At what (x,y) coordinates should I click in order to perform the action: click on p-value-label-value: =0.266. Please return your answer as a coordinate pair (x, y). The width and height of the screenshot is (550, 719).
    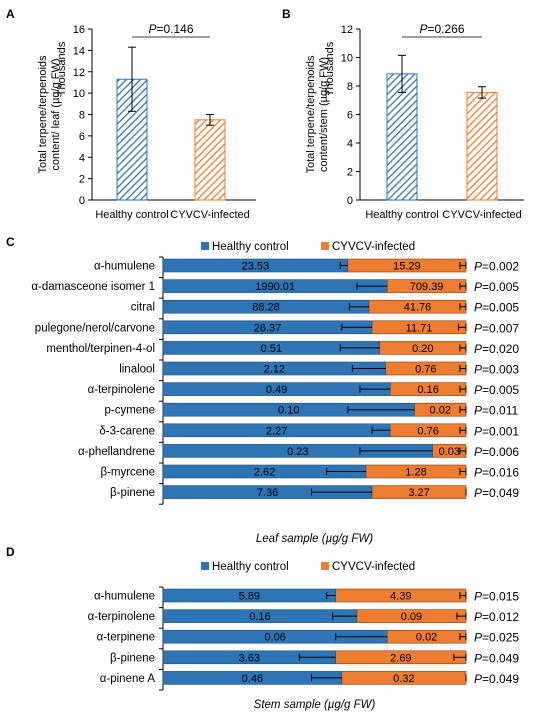
    Looking at the image, I should click on (445, 29).